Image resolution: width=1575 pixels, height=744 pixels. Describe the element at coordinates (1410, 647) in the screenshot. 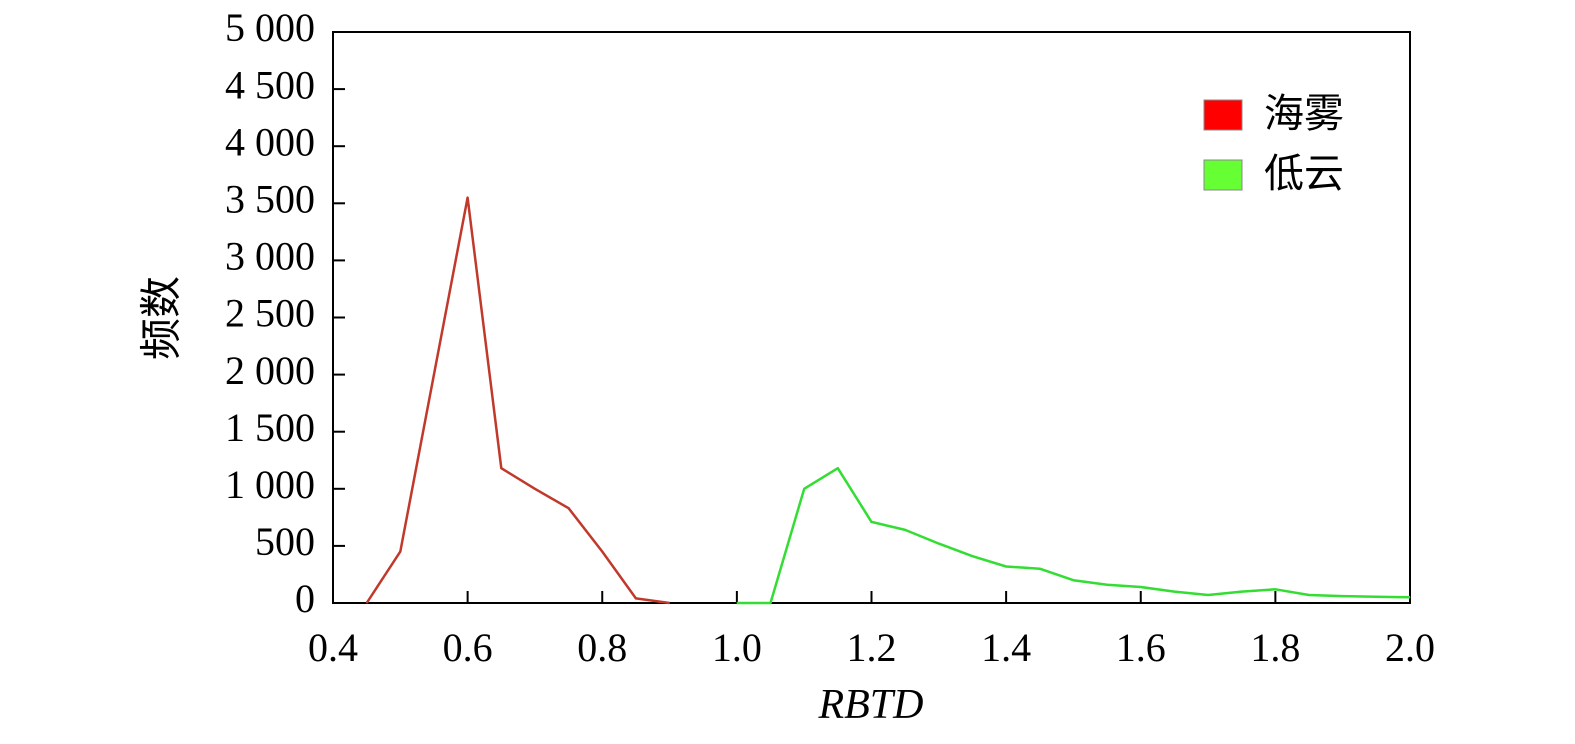

I see `x-tick-label: 2.0` at that location.